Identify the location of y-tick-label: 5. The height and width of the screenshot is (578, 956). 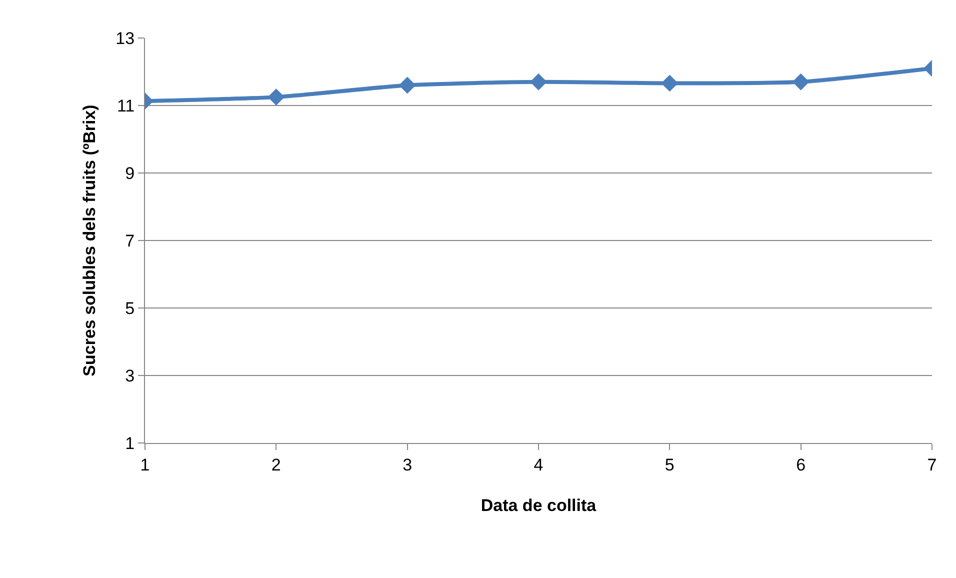
(130, 308).